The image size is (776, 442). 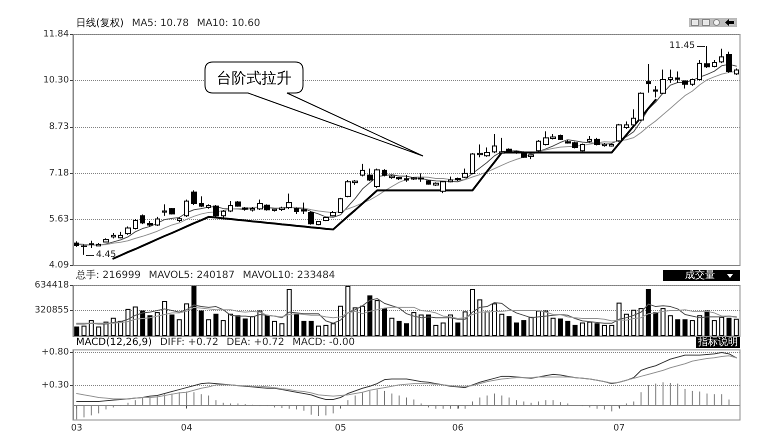 What do you see at coordinates (682, 46) in the screenshot?
I see `annotation: 11.45` at bounding box center [682, 46].